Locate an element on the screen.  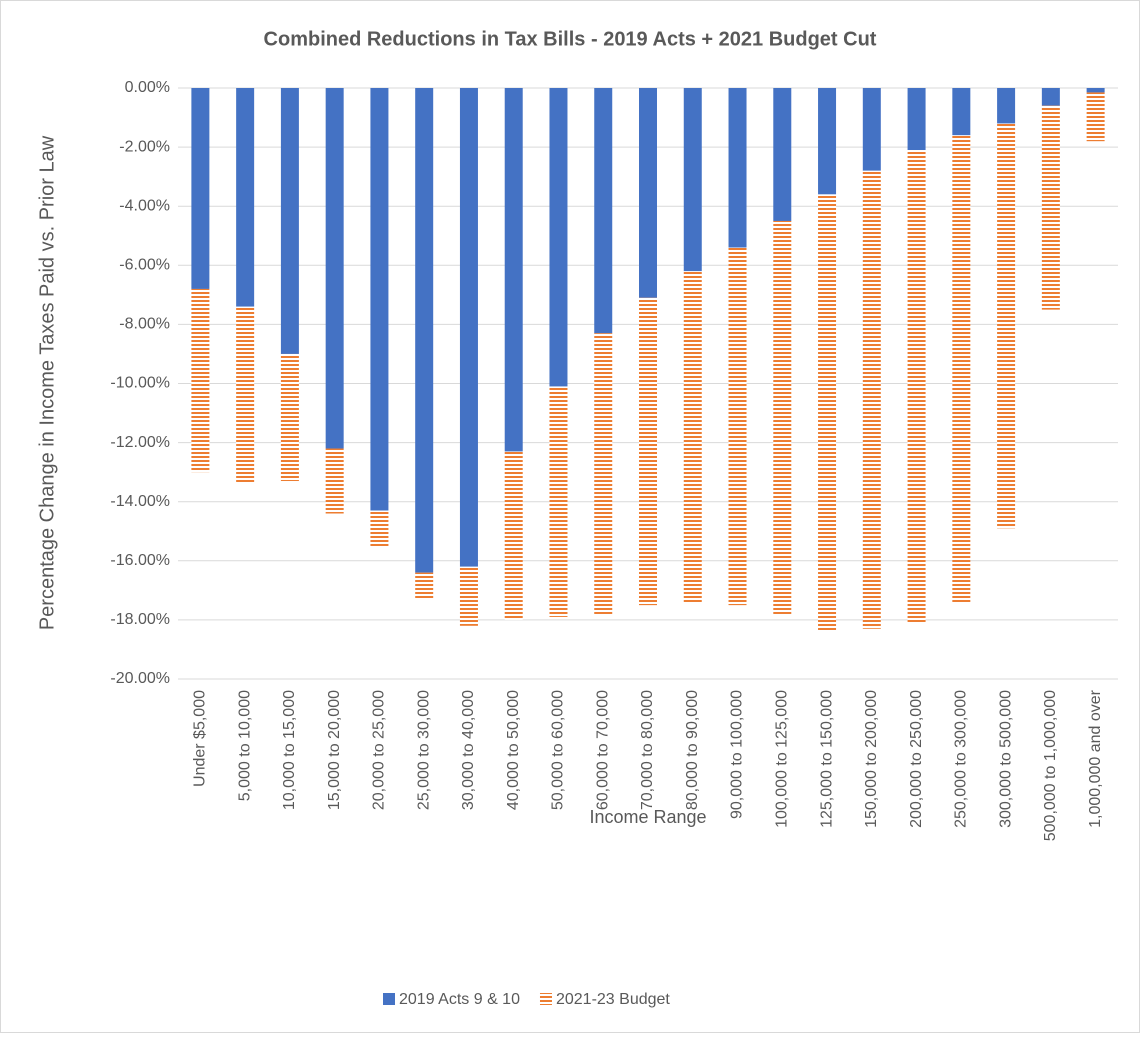
x-tick-label: 25,000 to 30,000 is located at coordinates (423, 750).